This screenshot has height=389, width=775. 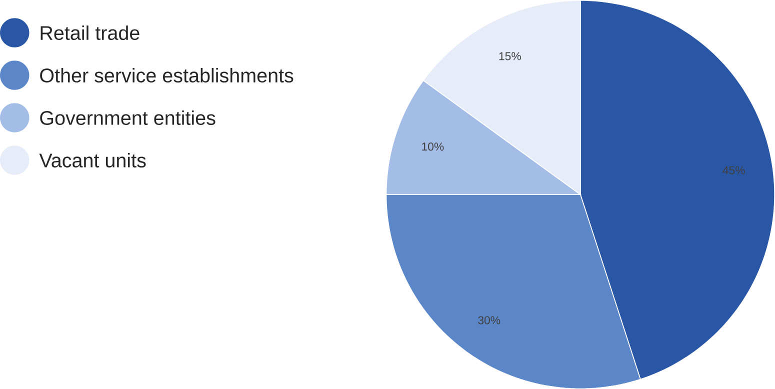 What do you see at coordinates (92, 160) in the screenshot?
I see `legend-label: Vacant units` at bounding box center [92, 160].